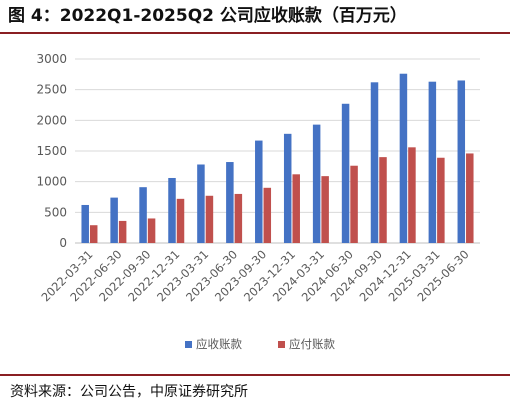 This screenshot has width=510, height=409. Describe the element at coordinates (51, 120) in the screenshot. I see `y-tick-label: 2000` at that location.